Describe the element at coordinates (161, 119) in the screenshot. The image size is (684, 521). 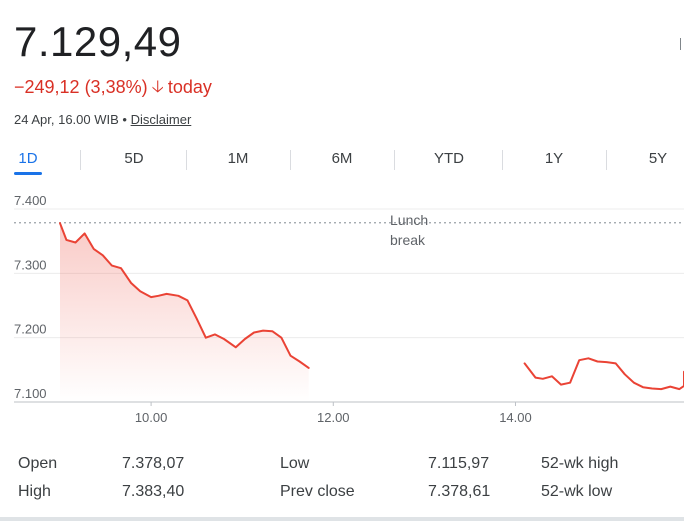
I see `disclaimer-link: Disclaimer` at that location.